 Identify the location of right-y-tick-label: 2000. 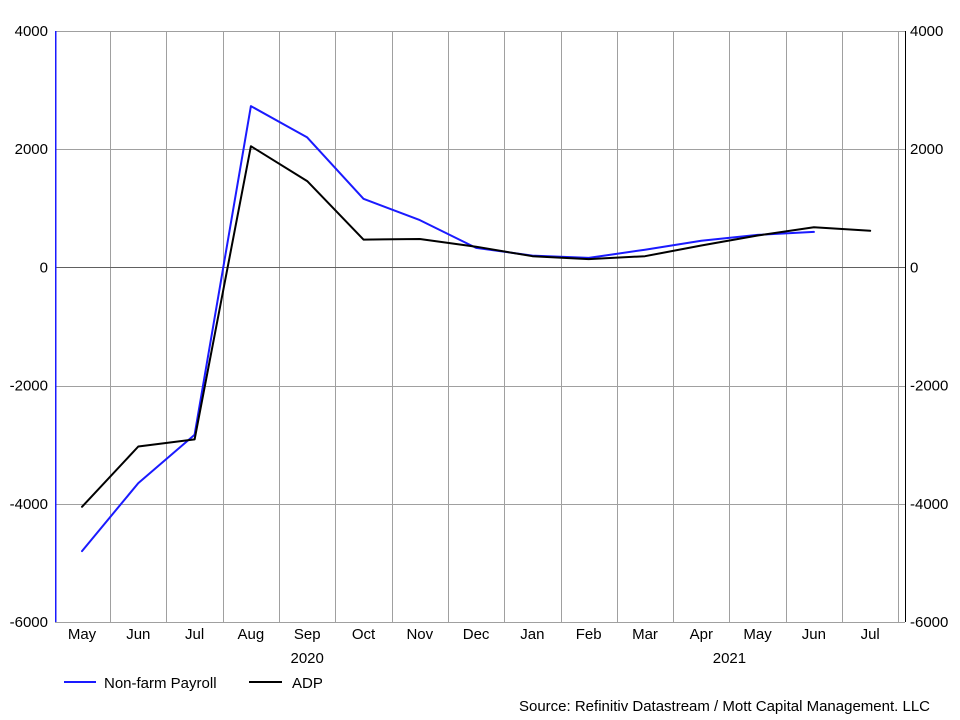
(926, 149).